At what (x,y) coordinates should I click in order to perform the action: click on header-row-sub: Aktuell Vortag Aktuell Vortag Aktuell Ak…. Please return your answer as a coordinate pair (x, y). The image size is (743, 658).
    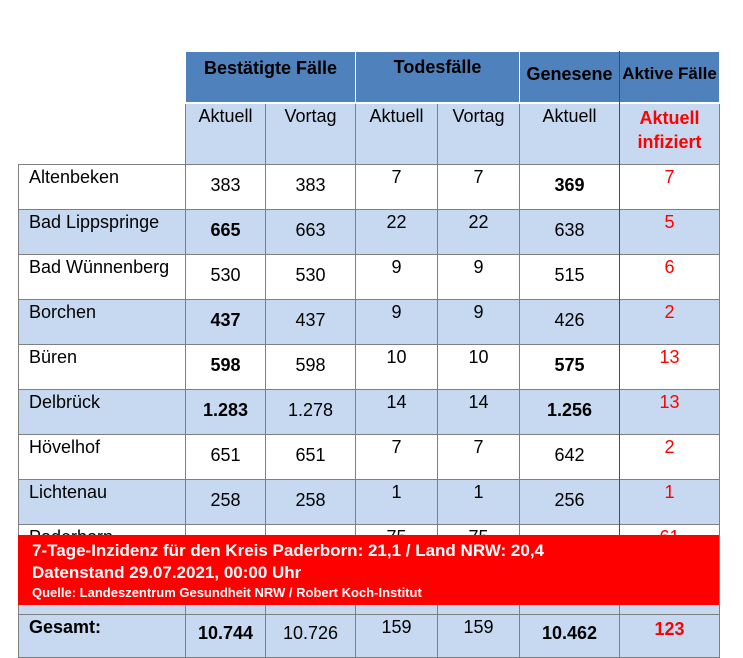
    Looking at the image, I should click on (369, 134).